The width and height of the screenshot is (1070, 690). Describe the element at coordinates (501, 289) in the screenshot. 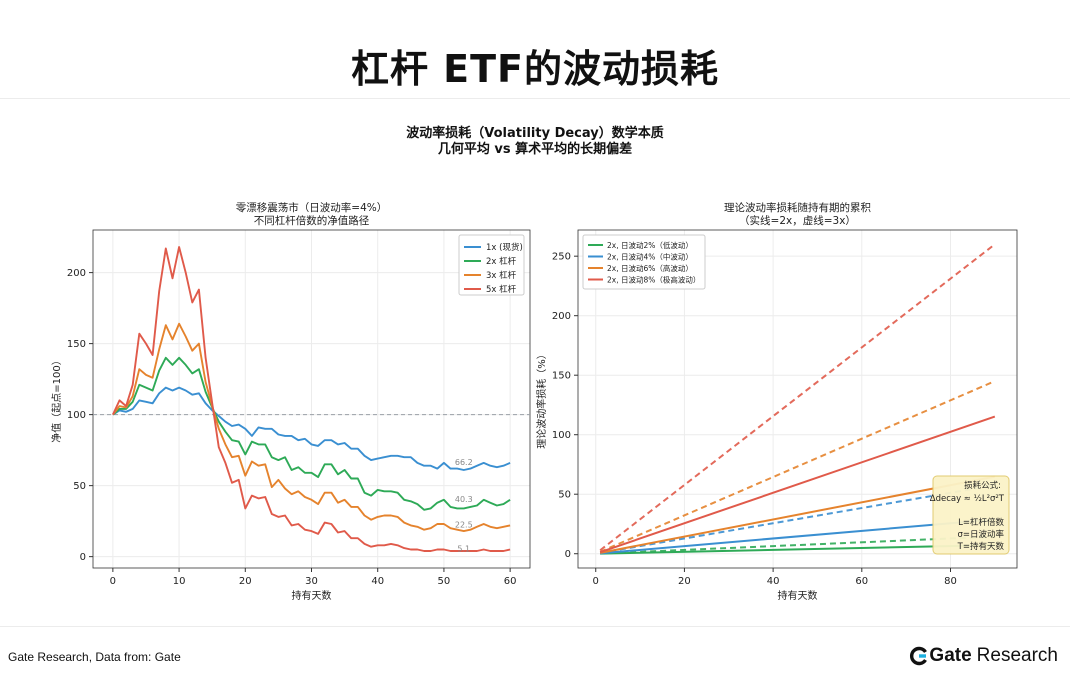

I see `legend-entry: 5x 杠杆` at that location.